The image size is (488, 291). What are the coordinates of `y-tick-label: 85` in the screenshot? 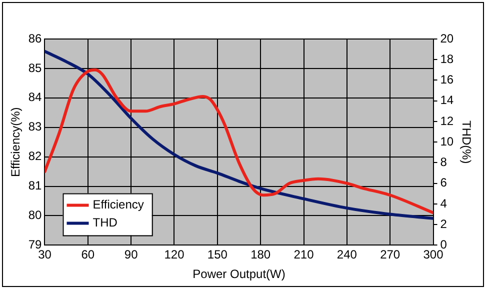 It's located at (35, 67).